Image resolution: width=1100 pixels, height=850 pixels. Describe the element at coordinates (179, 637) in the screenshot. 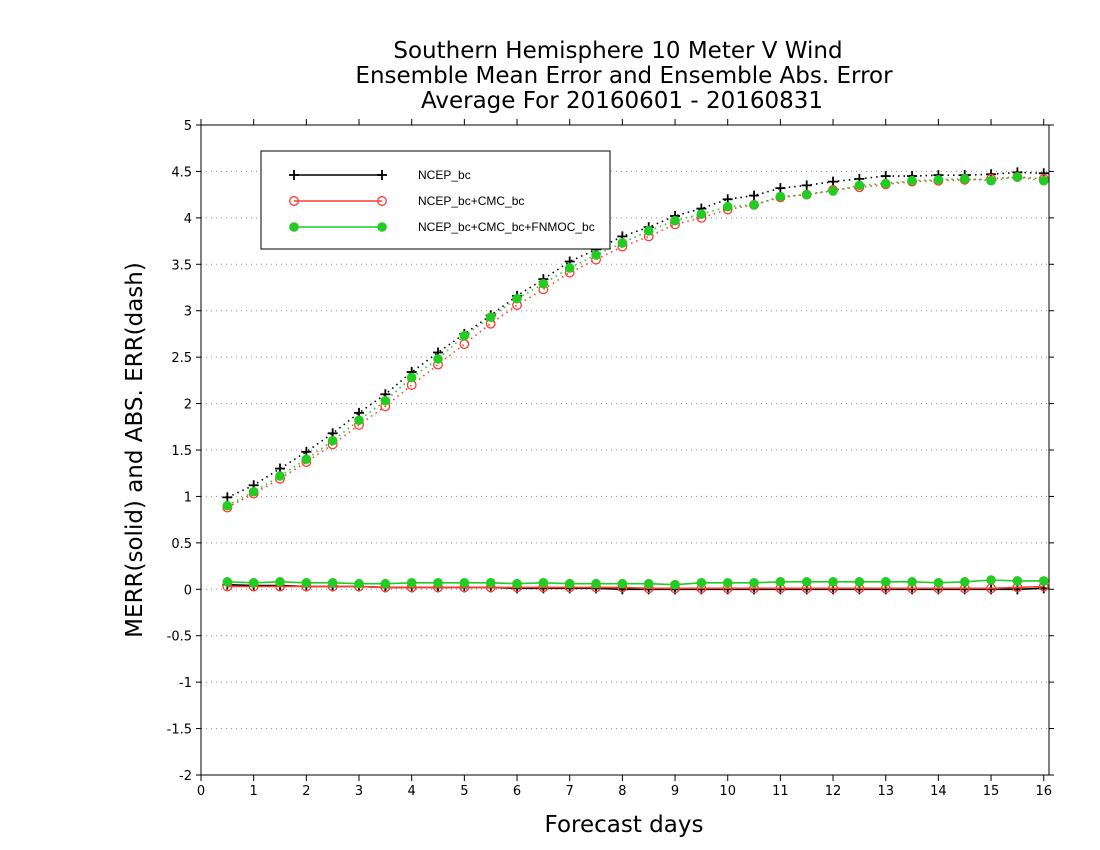

I see `y-tick-label: -0.5` at that location.